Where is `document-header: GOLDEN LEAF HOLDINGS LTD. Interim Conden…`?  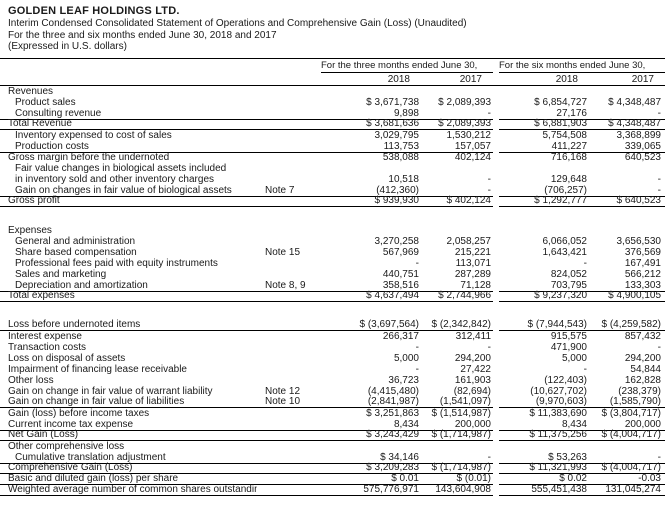 document-header: GOLDEN LEAF HOLDINGS LTD. Interim Conden… is located at coordinates (332, 29).